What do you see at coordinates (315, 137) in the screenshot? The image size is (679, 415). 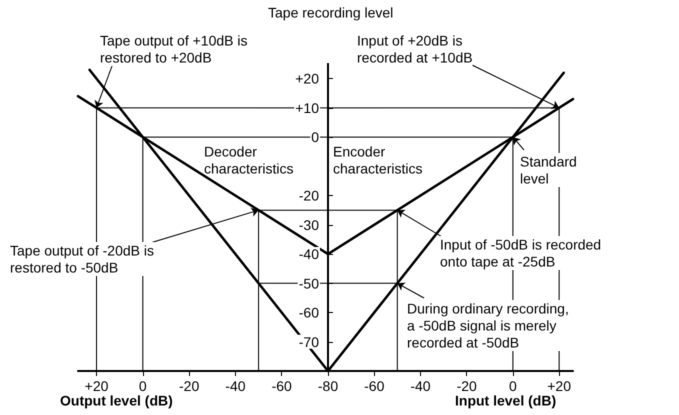 I see `y-tick-label: 0` at bounding box center [315, 137].